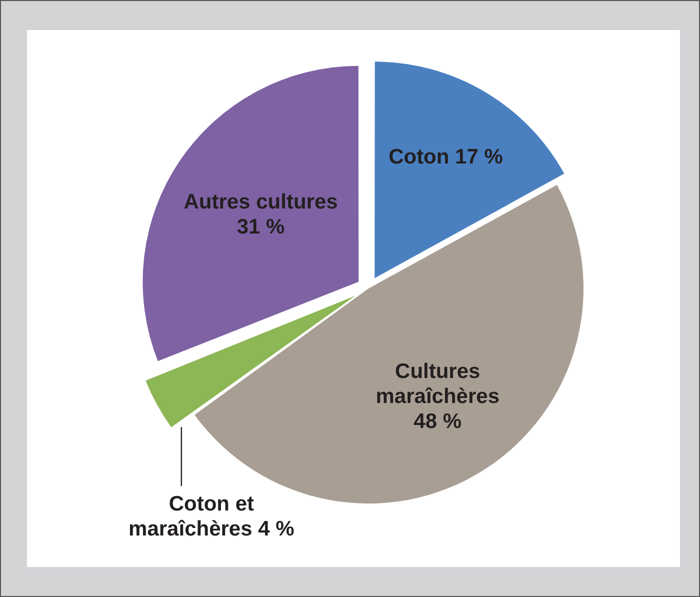 The width and height of the screenshot is (700, 597). I want to click on data-label: 48 %, so click(438, 422).